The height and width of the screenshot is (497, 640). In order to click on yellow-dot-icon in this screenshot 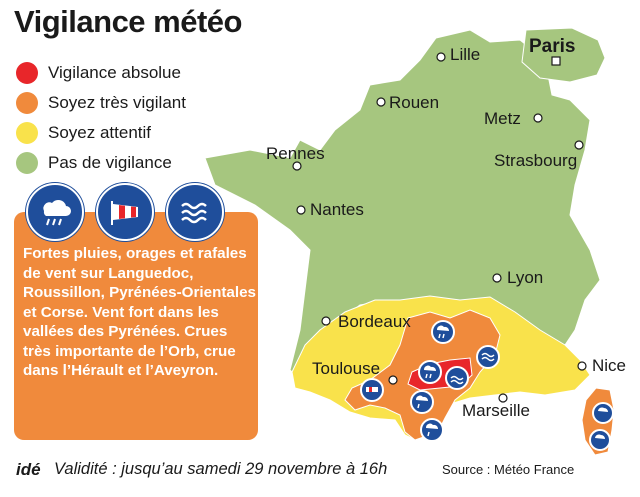, I will do `click(27, 133)`.